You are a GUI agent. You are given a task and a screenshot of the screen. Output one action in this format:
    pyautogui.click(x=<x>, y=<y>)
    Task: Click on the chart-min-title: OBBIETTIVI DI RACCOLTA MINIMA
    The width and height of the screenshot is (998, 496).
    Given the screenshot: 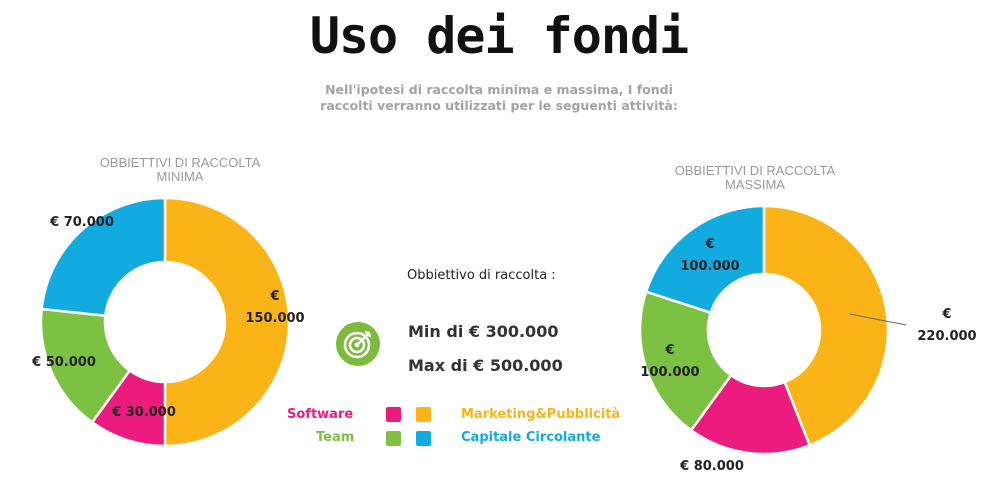 What is the action you would take?
    pyautogui.click(x=180, y=170)
    